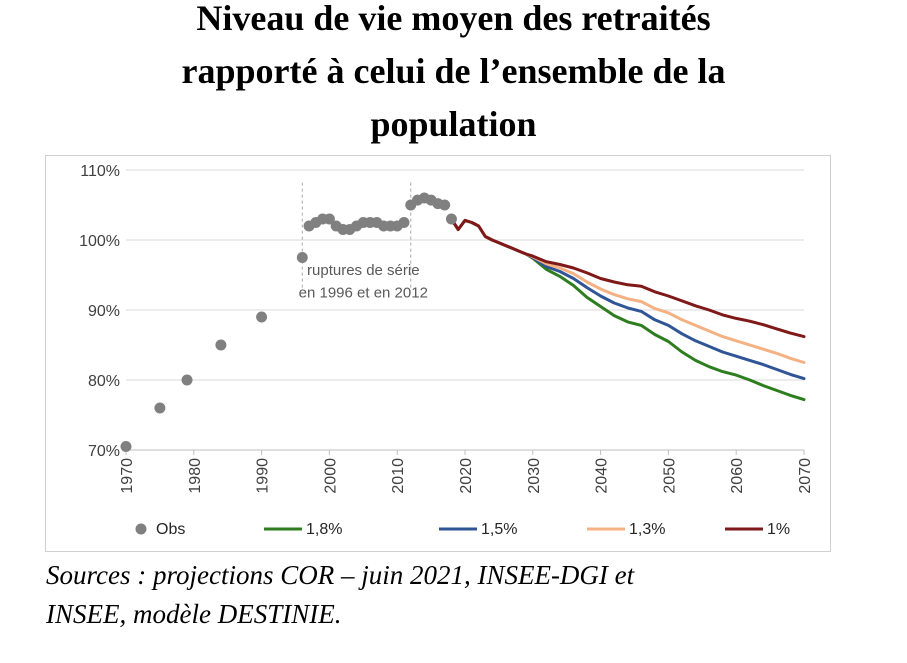 This screenshot has width=907, height=663. What do you see at coordinates (363, 270) in the screenshot?
I see `annotation-line-1: ruptures de série` at bounding box center [363, 270].